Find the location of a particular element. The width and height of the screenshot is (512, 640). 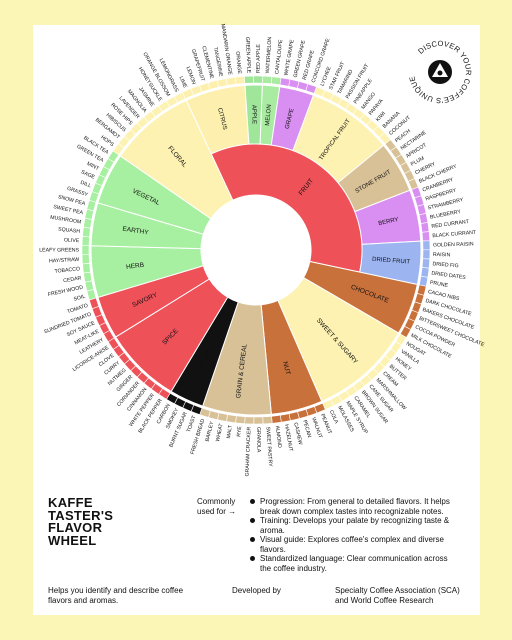

flavor-label: SAGE is located at coordinates (88, 175).